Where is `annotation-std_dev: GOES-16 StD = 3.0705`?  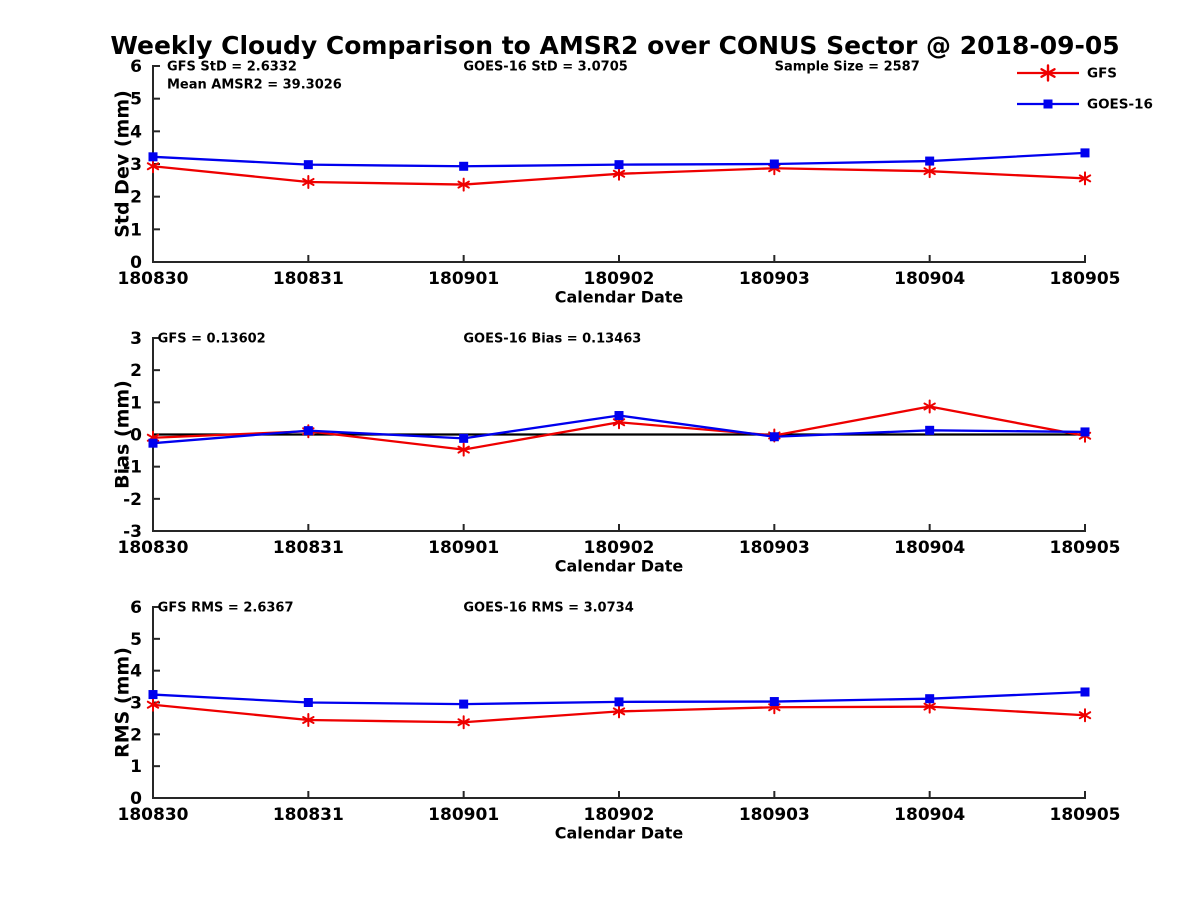
annotation-std_dev: GOES-16 StD = 3.0705 is located at coordinates (545, 67).